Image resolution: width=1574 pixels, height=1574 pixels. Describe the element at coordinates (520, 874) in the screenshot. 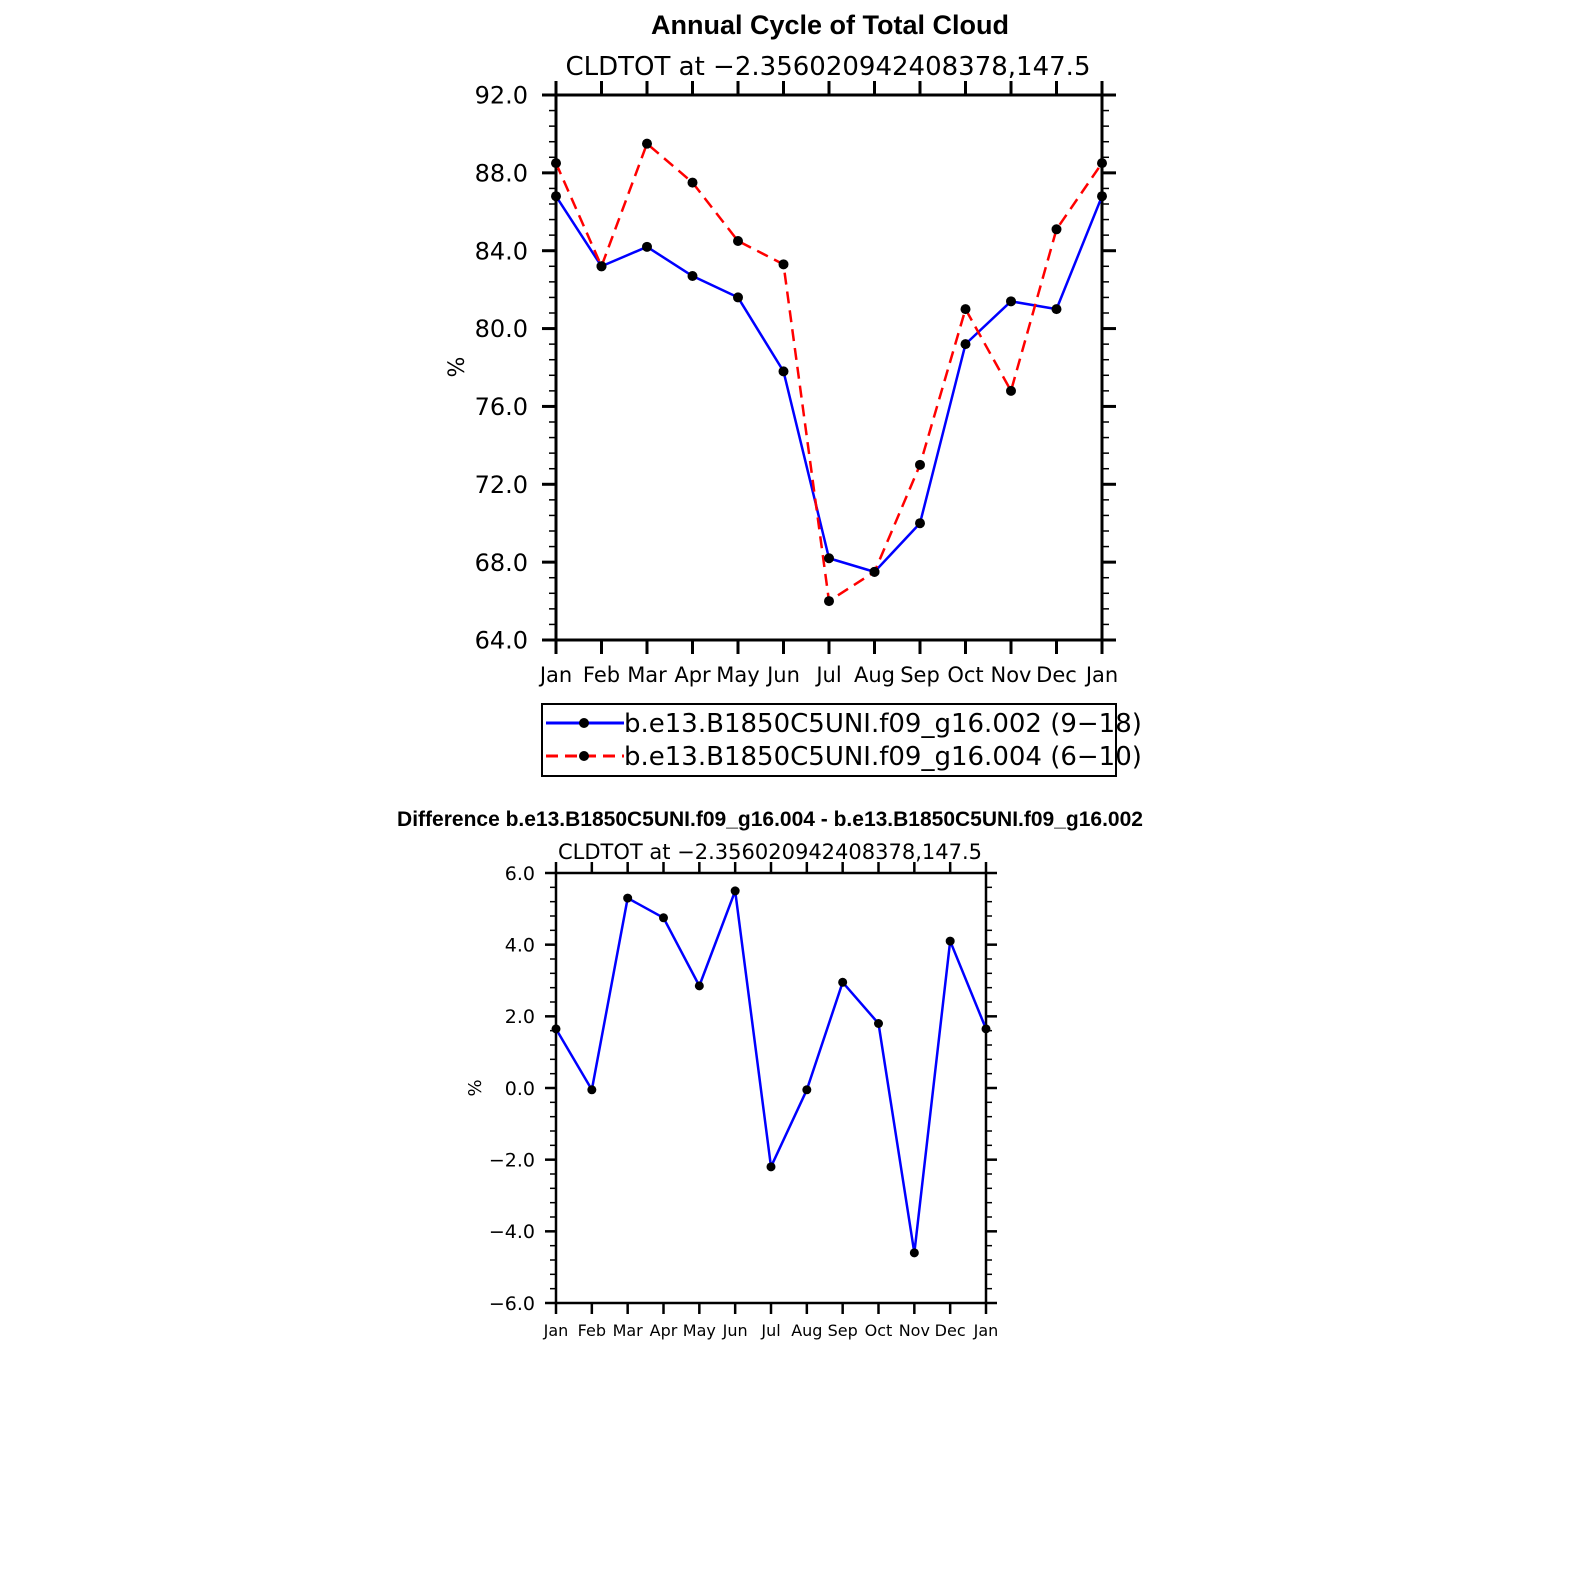

I see `y-tick-label: 6.0` at that location.